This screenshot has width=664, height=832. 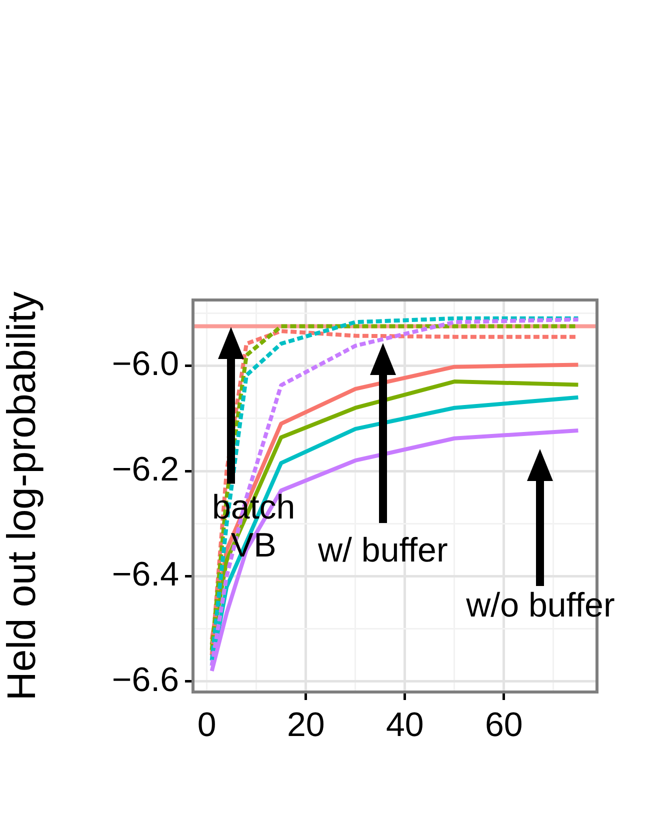 What do you see at coordinates (145, 364) in the screenshot?
I see `y-tick-label: −6.0` at bounding box center [145, 364].